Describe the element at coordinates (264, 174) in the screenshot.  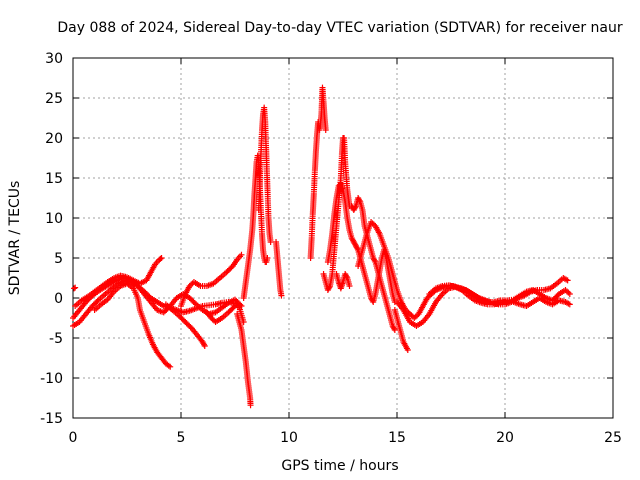
I see `series-J` at that location.